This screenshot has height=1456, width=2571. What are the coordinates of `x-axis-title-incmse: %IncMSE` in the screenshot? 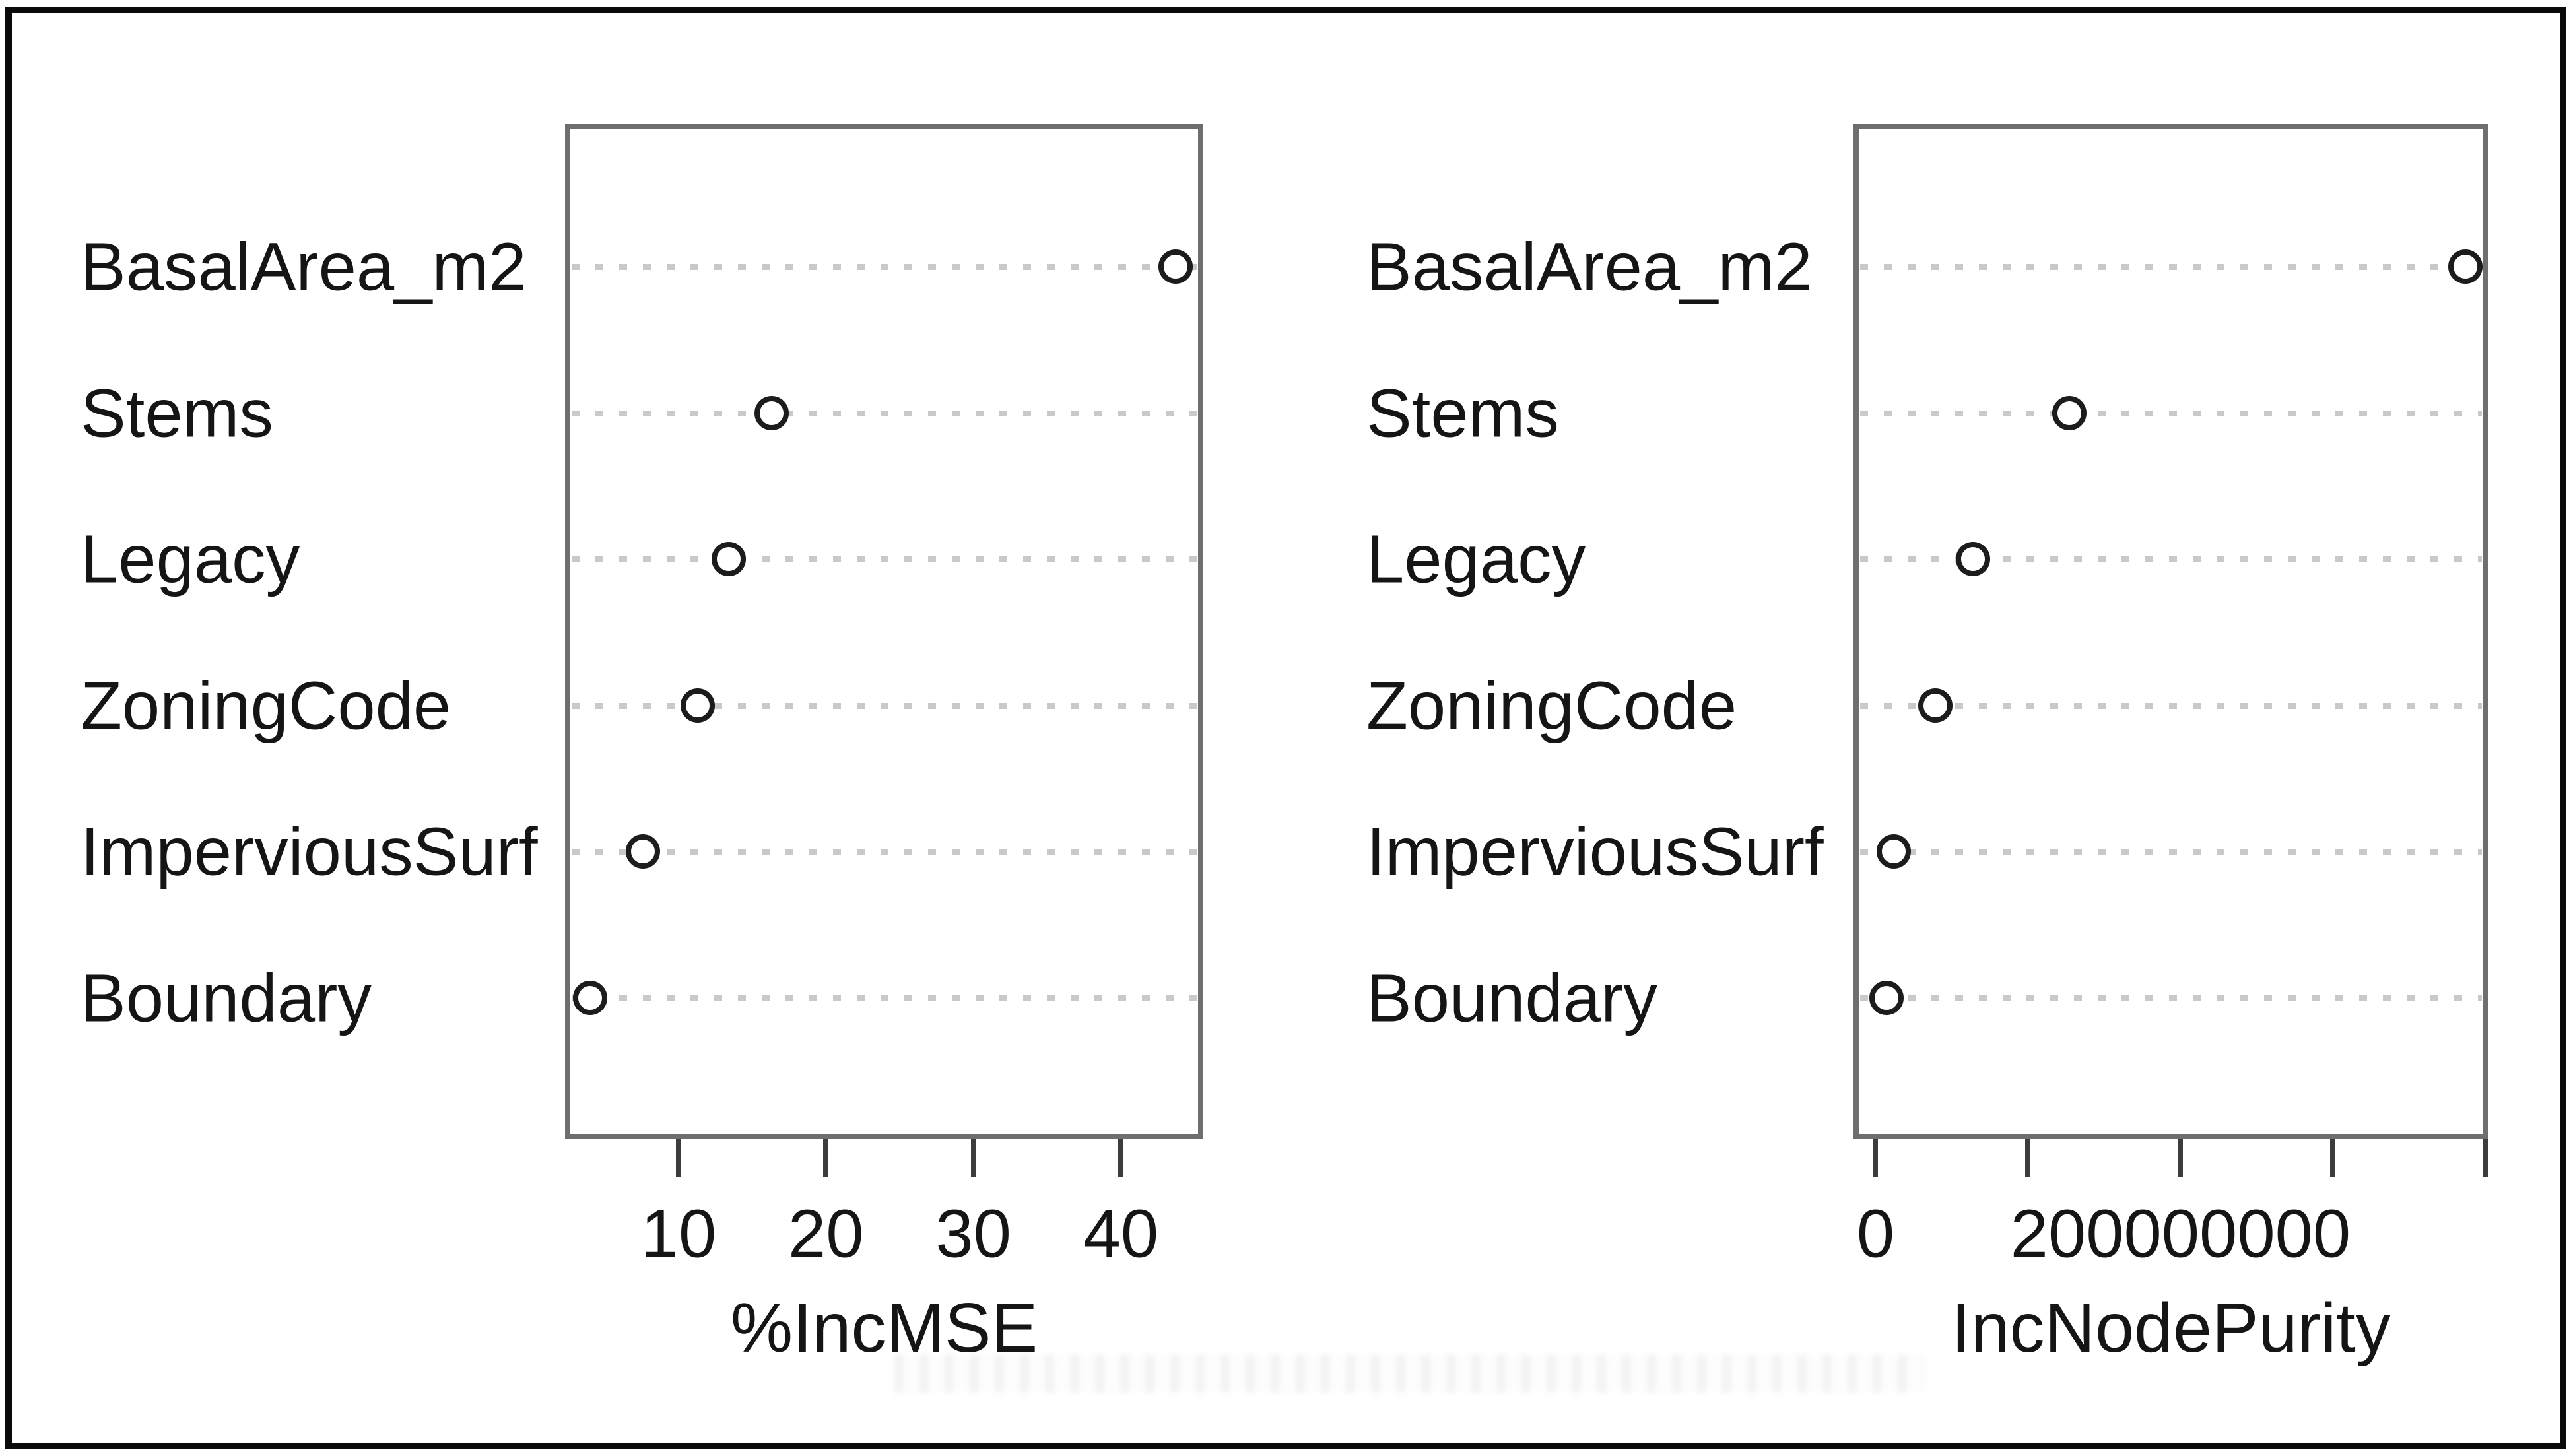 It's located at (884, 1328).